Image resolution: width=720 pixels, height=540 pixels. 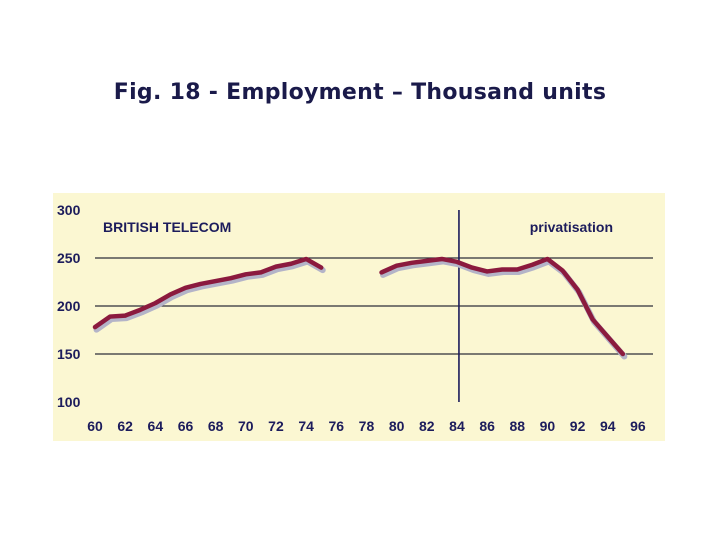 What do you see at coordinates (69, 306) in the screenshot?
I see `y-tick-label-200: 200` at bounding box center [69, 306].